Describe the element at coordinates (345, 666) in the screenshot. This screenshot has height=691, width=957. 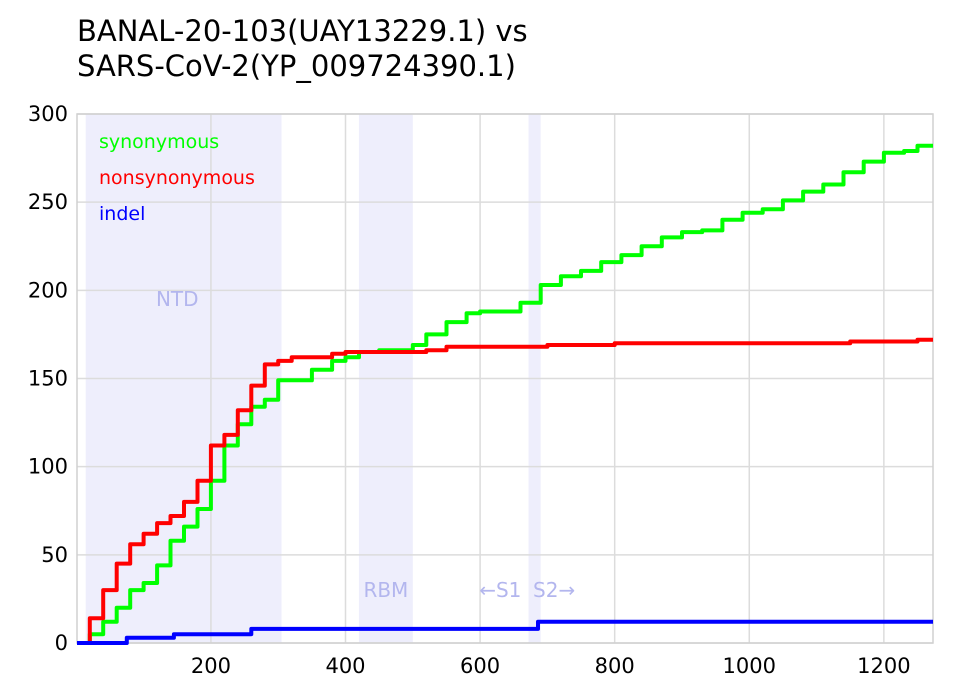
I see `x-tick-label: 400` at that location.